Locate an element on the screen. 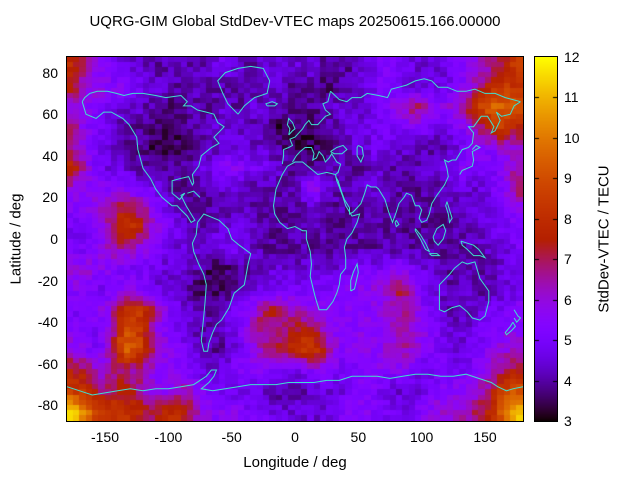  colorbar is located at coordinates (546, 239).